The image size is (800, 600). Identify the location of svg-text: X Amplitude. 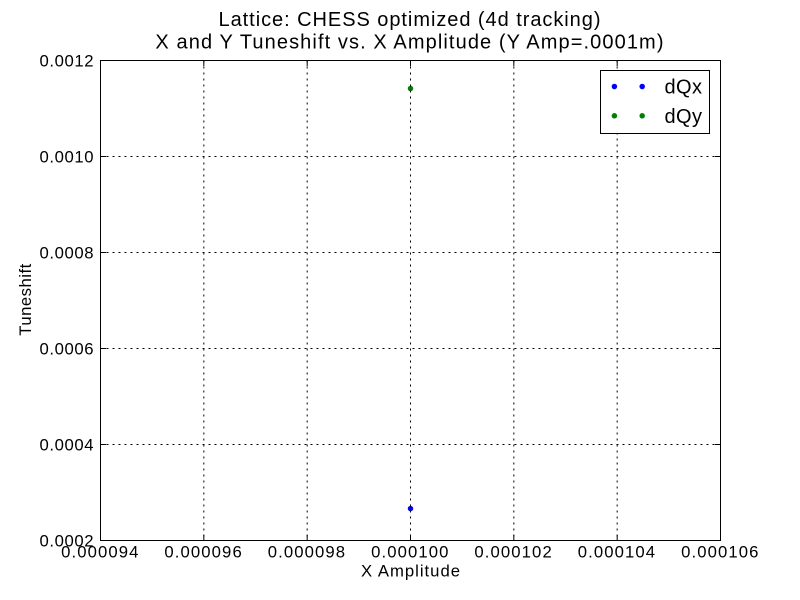
(411, 571).